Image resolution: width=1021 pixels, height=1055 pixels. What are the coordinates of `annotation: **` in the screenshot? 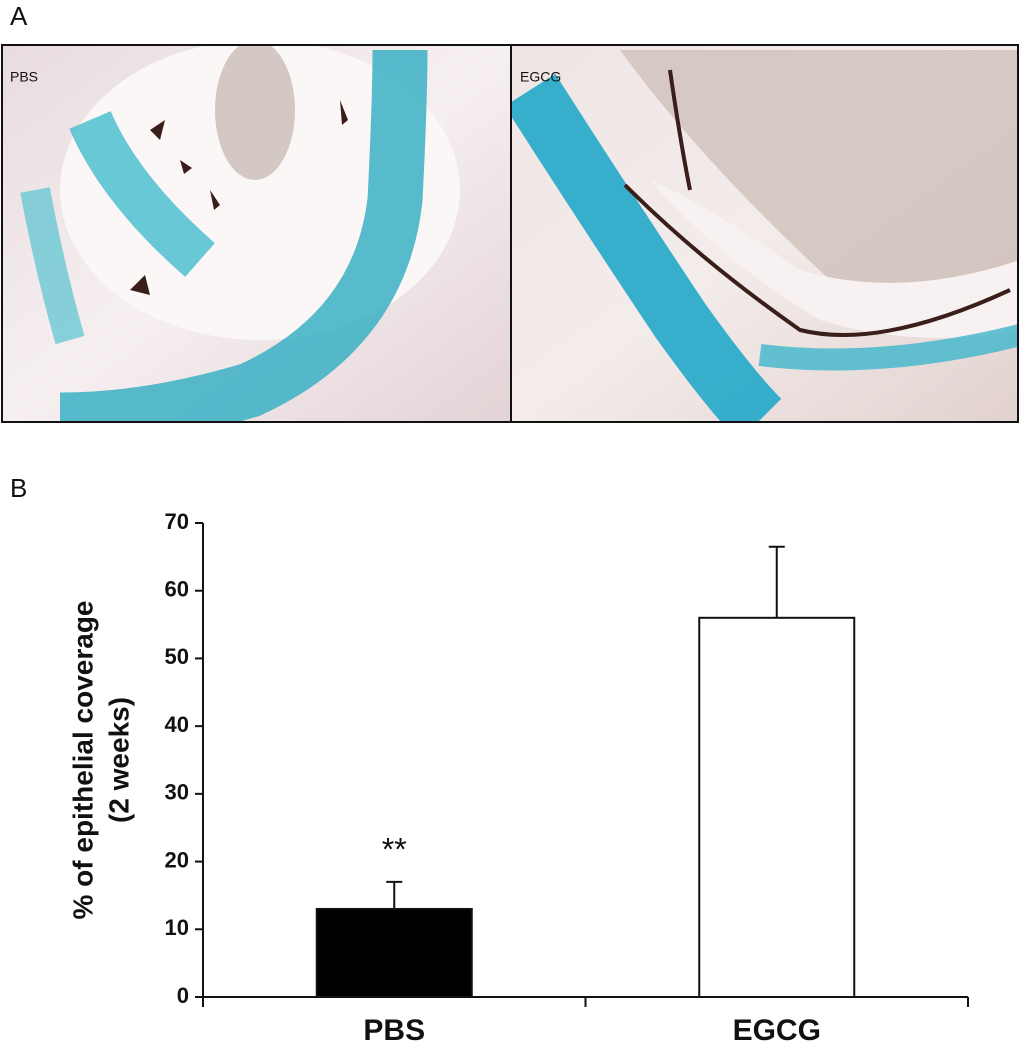 It's located at (394, 849).